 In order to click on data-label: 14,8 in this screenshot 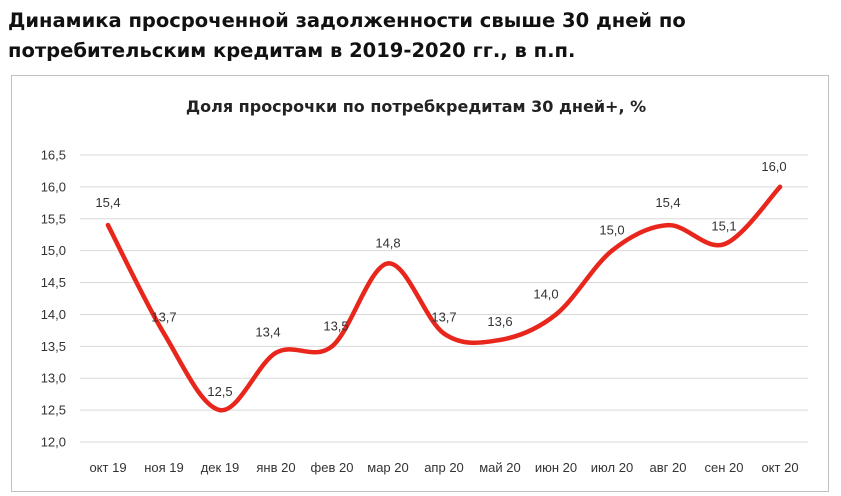, I will do `click(387, 242)`.